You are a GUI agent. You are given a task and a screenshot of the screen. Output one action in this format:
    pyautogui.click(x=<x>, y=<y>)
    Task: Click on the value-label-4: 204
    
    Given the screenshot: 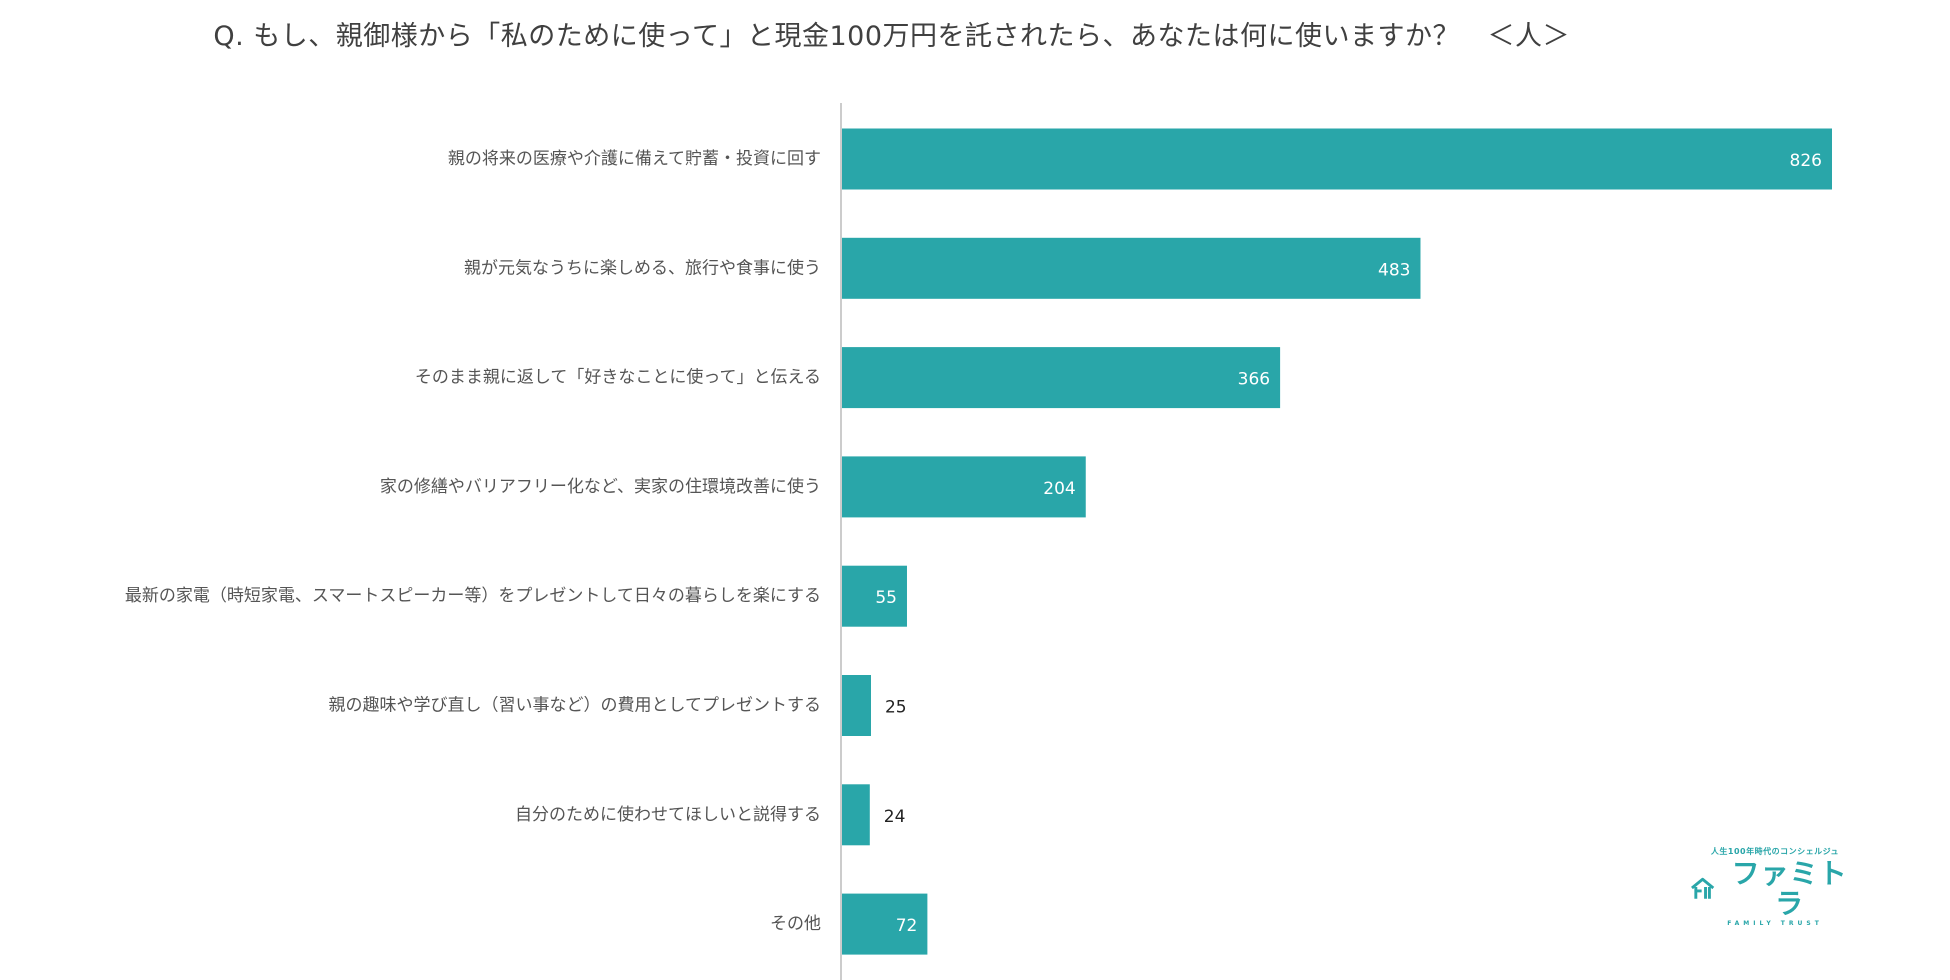 What is the action you would take?
    pyautogui.click(x=1059, y=489)
    